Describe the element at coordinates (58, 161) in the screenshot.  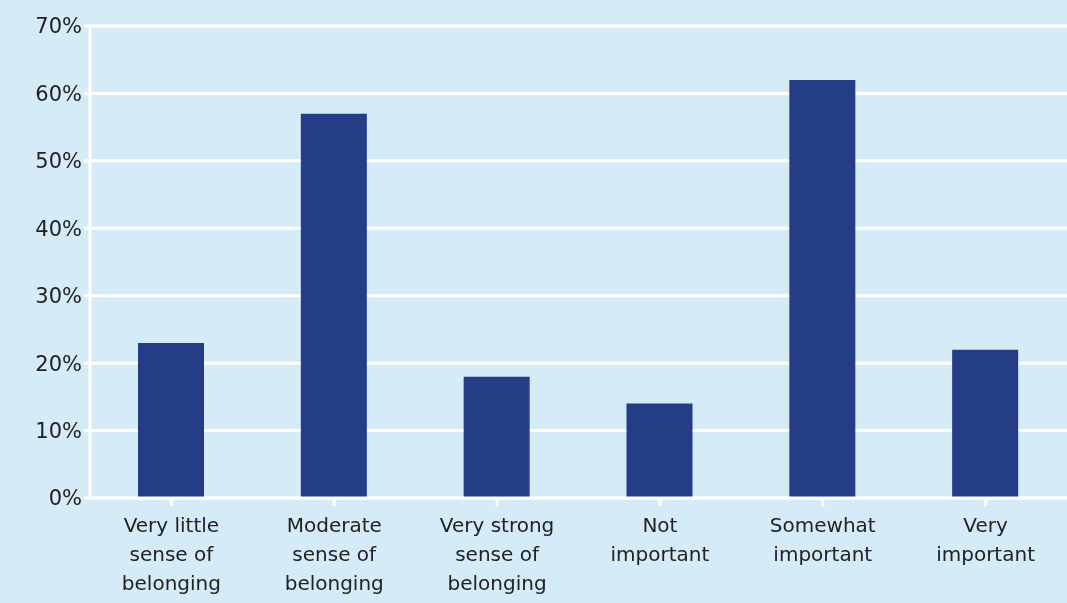
I see `y-tick-label: 50%` at that location.